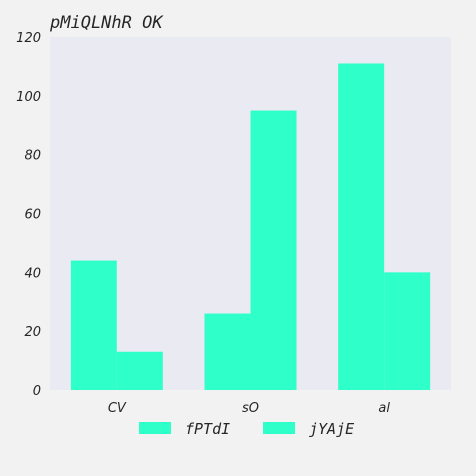 The image size is (476, 476). Describe the element at coordinates (28, 97) in the screenshot. I see `y-tick-label: 100` at that location.